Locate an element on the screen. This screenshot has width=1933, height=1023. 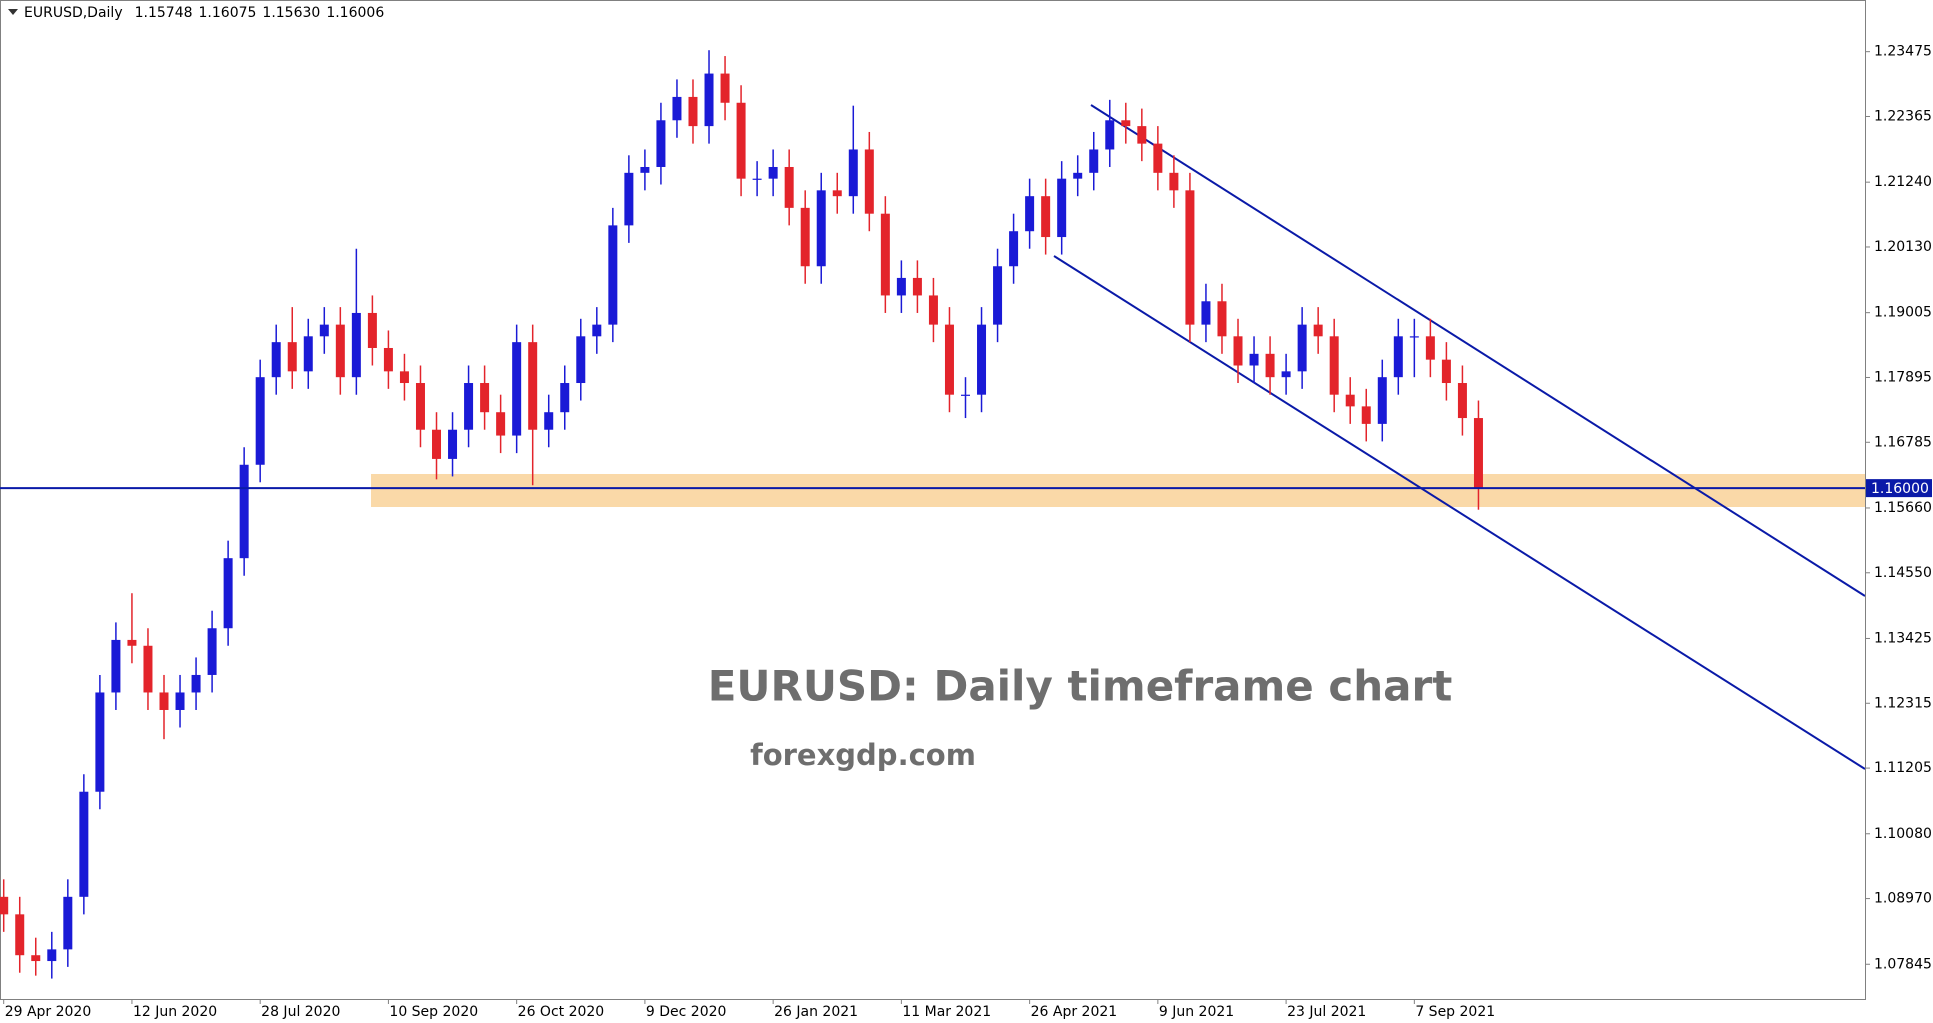
x-tick-label: 23 Jul 2021 is located at coordinates (1326, 1012).